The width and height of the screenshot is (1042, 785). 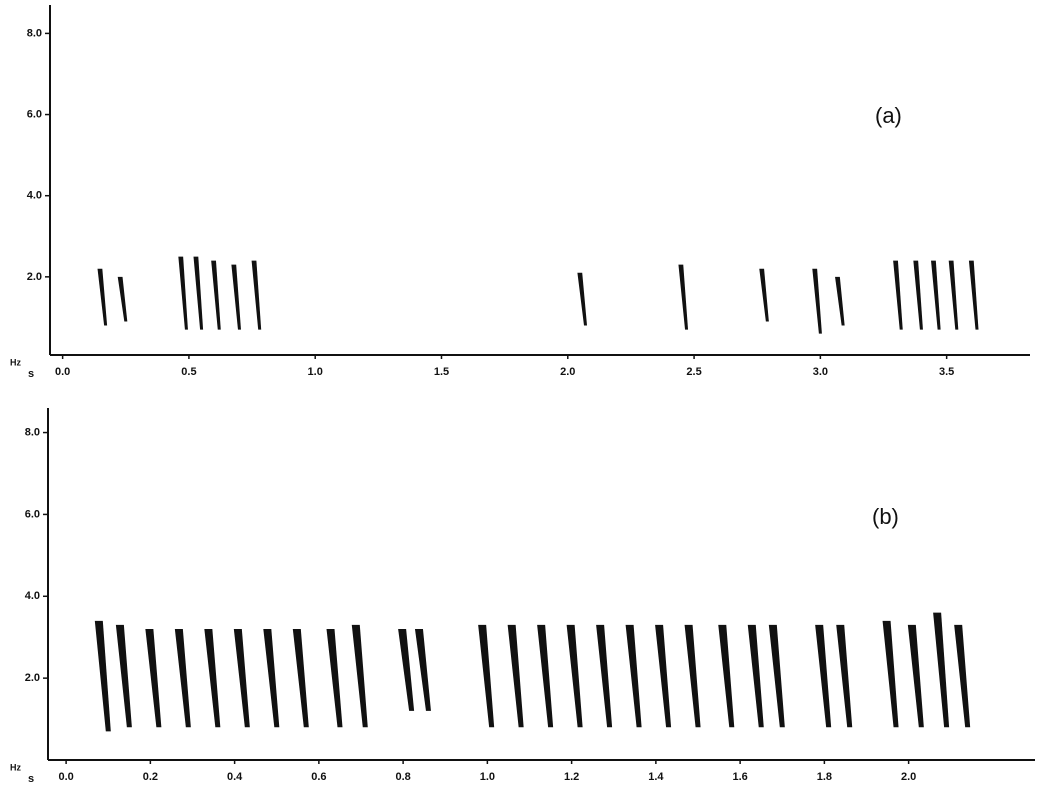 I want to click on x-tick-label: 0.2, so click(x=150, y=777).